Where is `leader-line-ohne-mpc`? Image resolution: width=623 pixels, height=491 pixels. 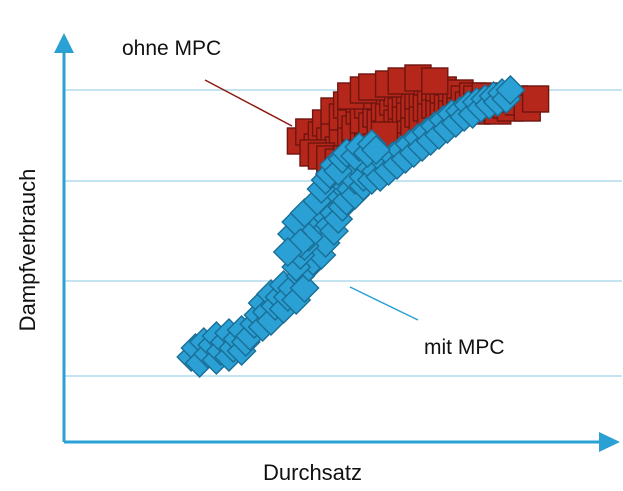
leader-line-ohne-mpc is located at coordinates (248, 103).